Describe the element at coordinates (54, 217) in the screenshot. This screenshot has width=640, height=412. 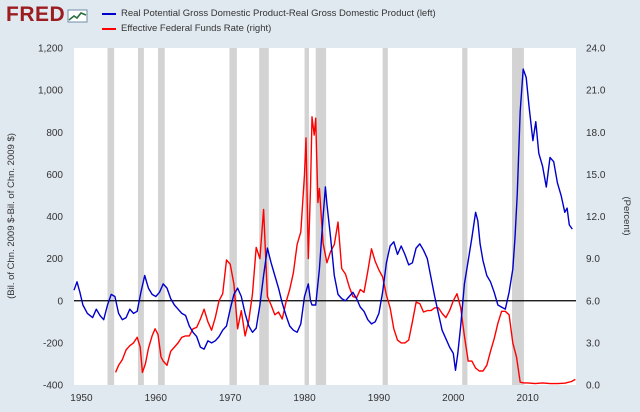
I see `y-left-tick-label: 400` at that location.